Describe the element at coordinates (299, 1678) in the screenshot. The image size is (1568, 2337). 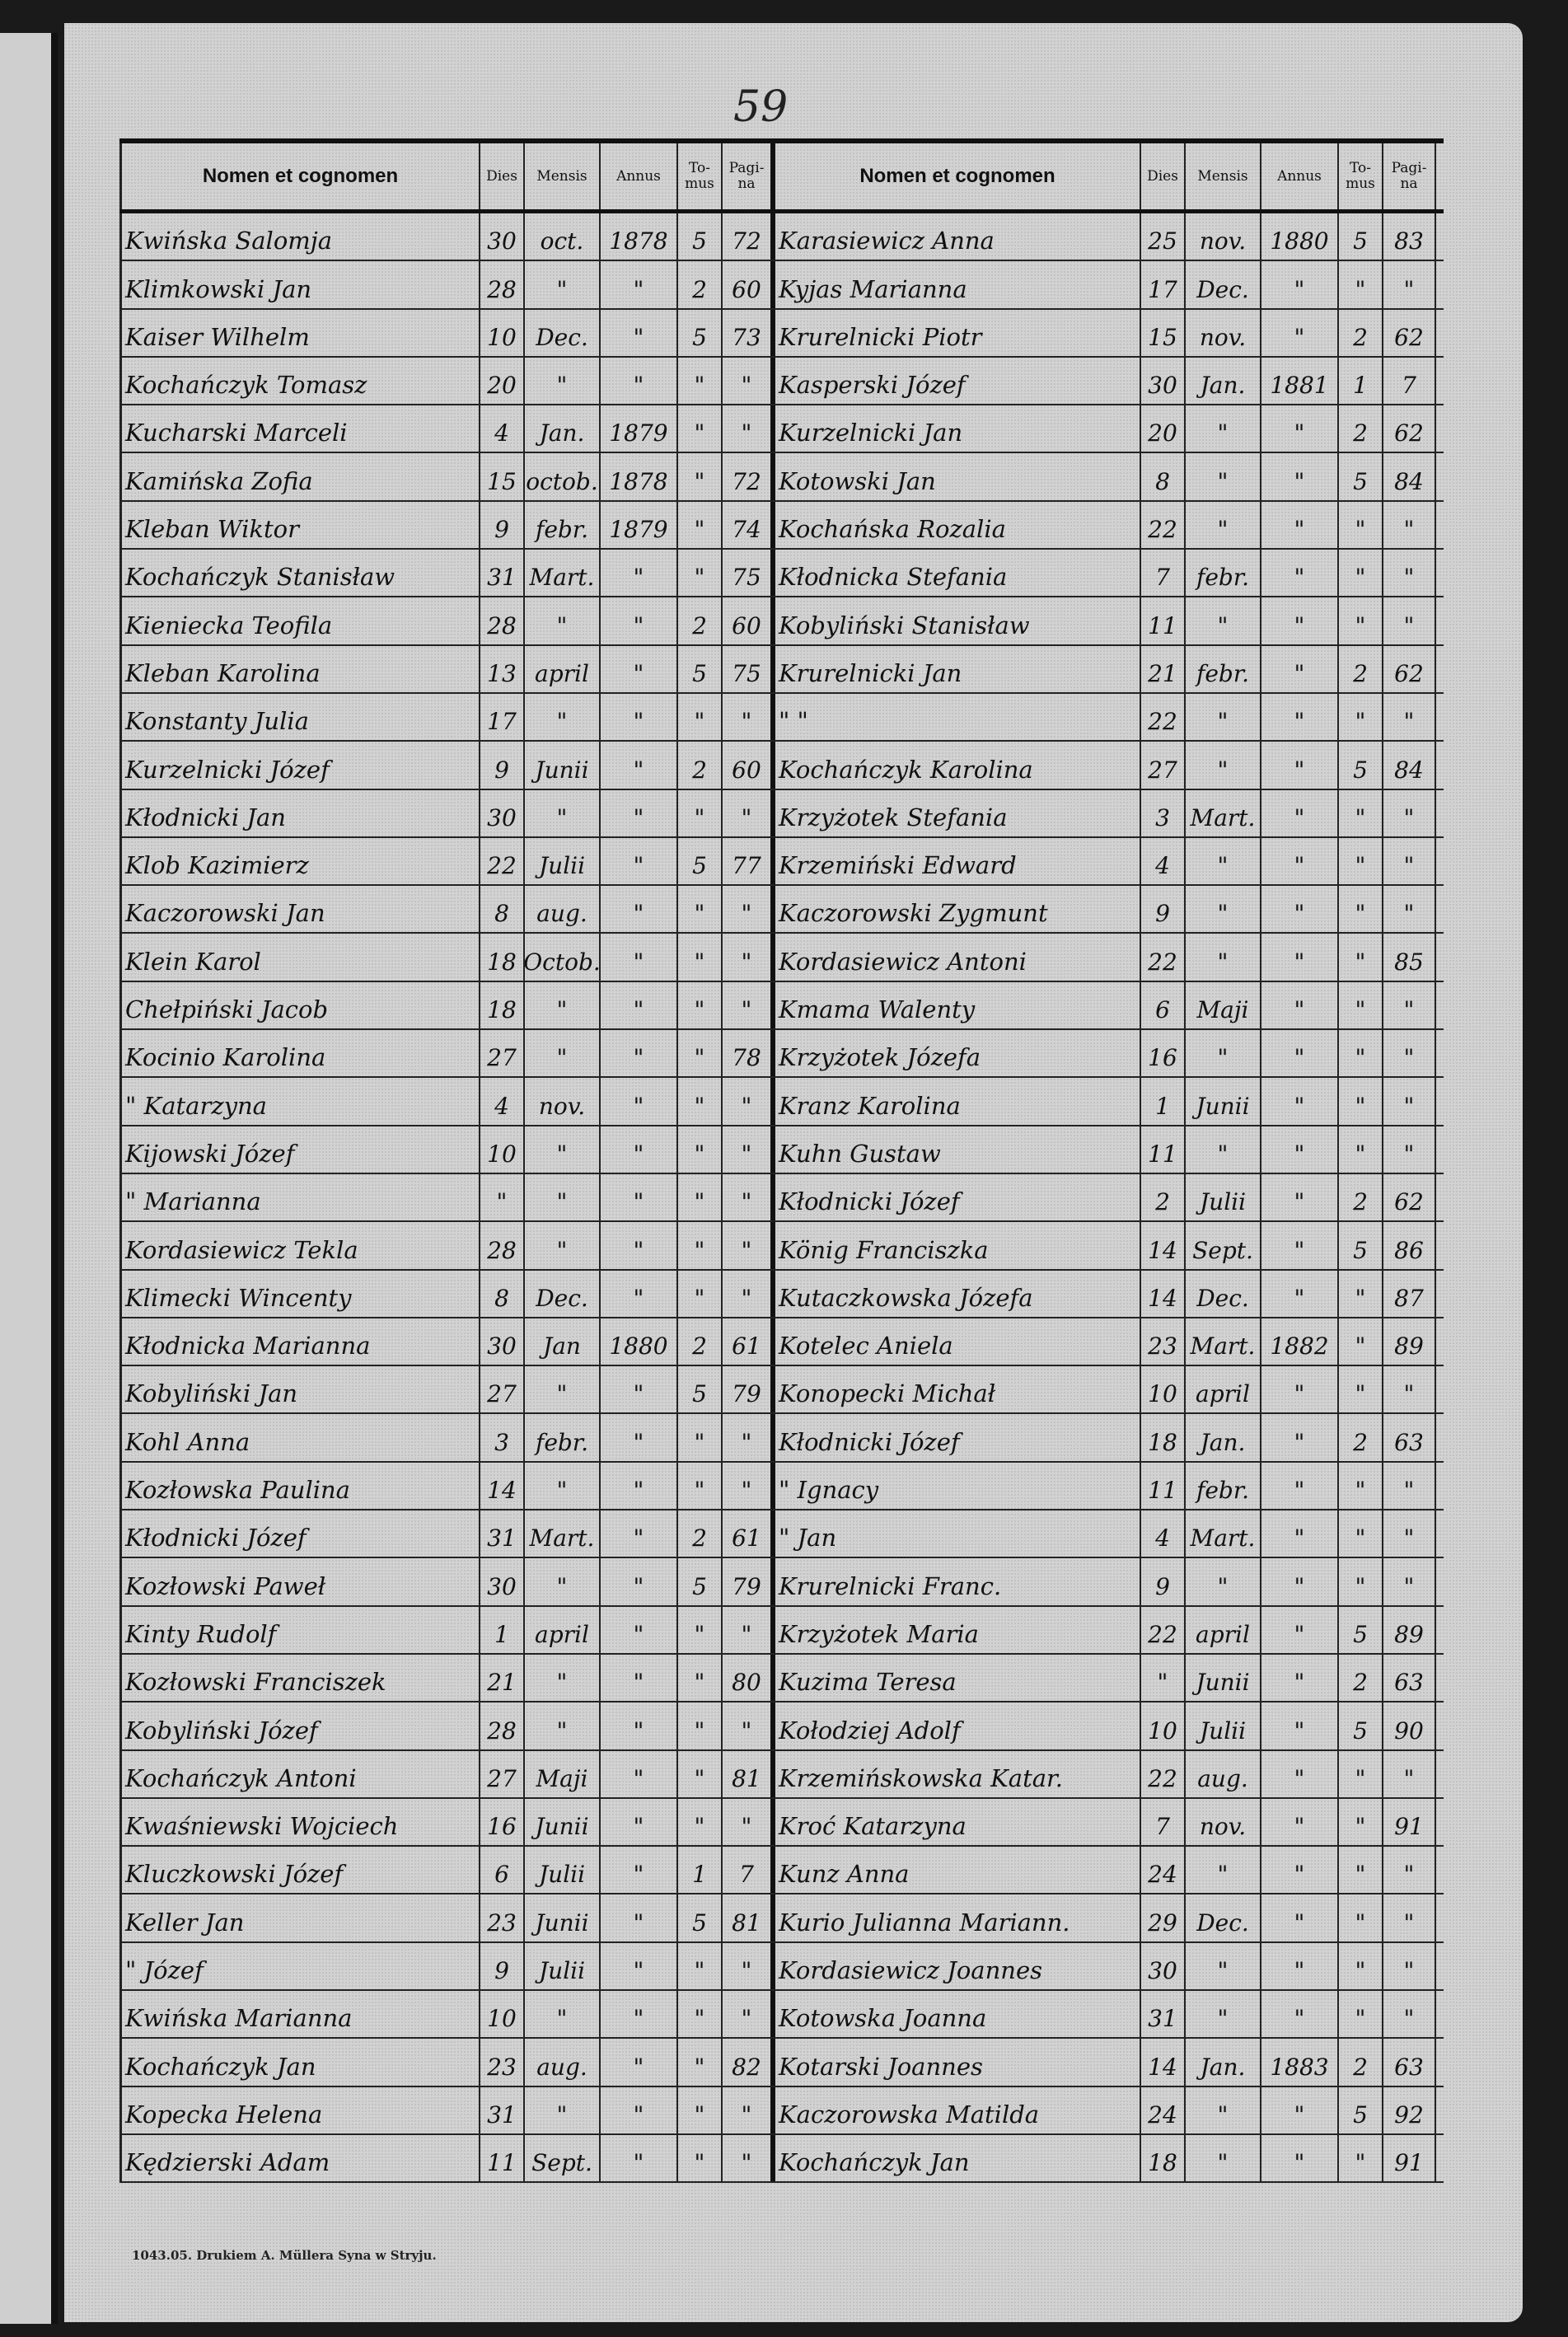
I see `left-name-cell: Kozłowski Franciszek` at that location.